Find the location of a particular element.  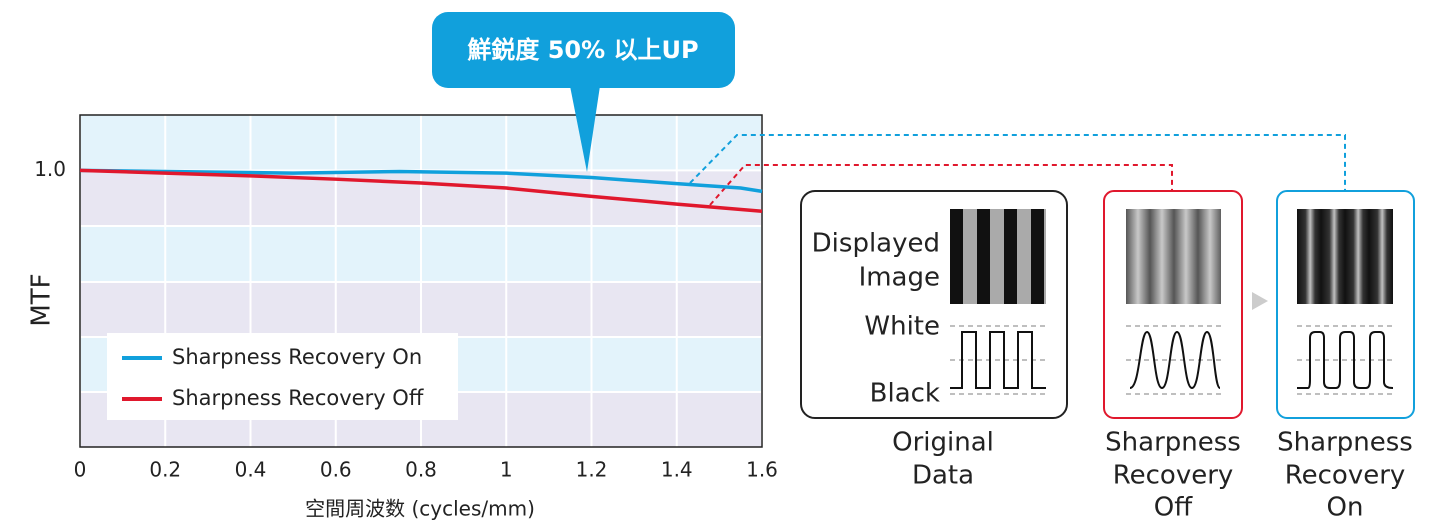

y-axis-label: MTF is located at coordinates (42, 299).